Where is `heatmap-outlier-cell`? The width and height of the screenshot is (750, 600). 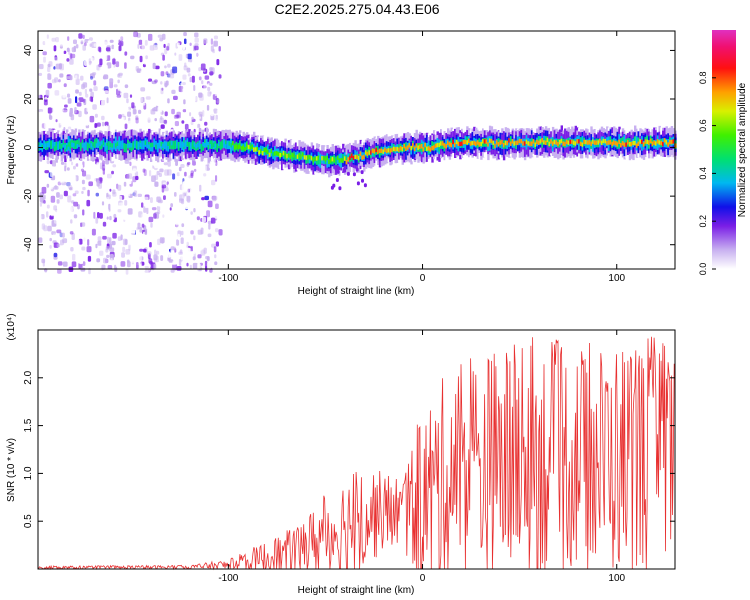 heatmap-outlier-cell is located at coordinates (345, 170).